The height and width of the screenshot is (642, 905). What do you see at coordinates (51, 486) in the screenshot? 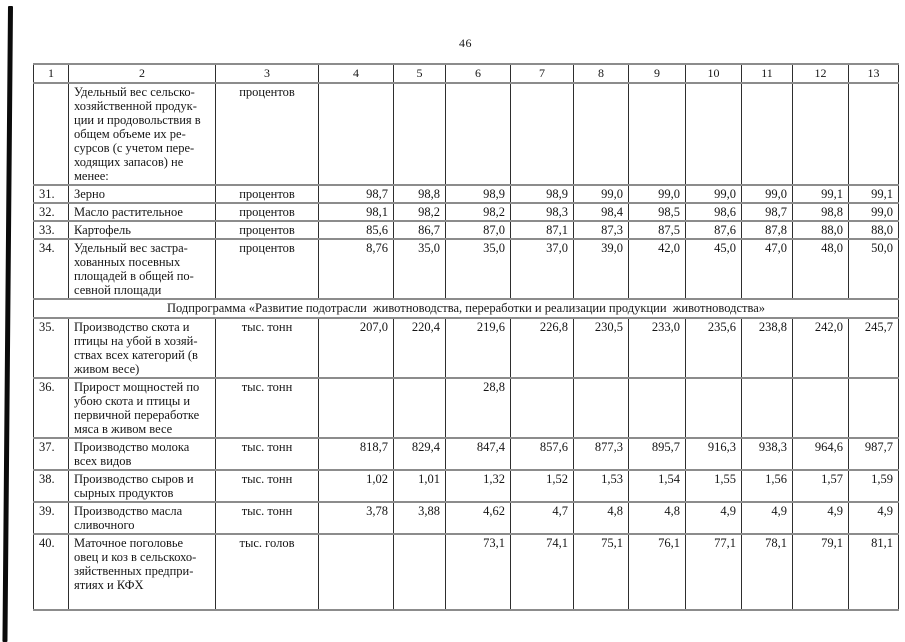
I see `row-number-cell: 38.` at bounding box center [51, 486].